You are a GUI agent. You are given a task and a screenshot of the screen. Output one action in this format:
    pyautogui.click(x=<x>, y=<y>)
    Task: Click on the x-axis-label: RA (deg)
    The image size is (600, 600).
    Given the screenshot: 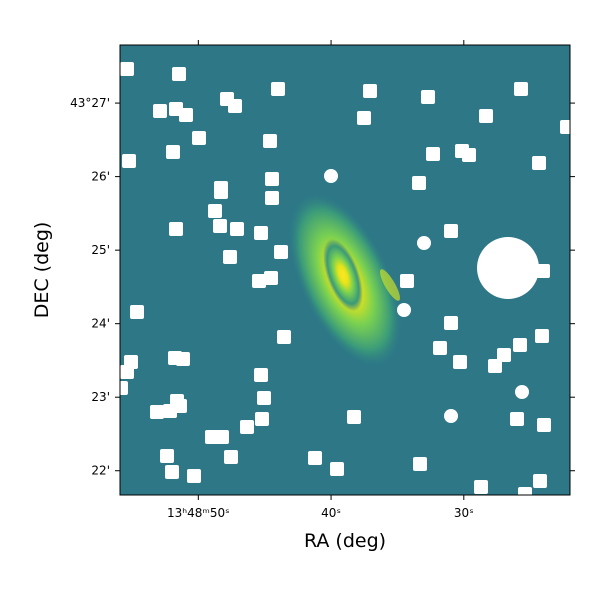 What is the action you would take?
    pyautogui.click(x=345, y=541)
    